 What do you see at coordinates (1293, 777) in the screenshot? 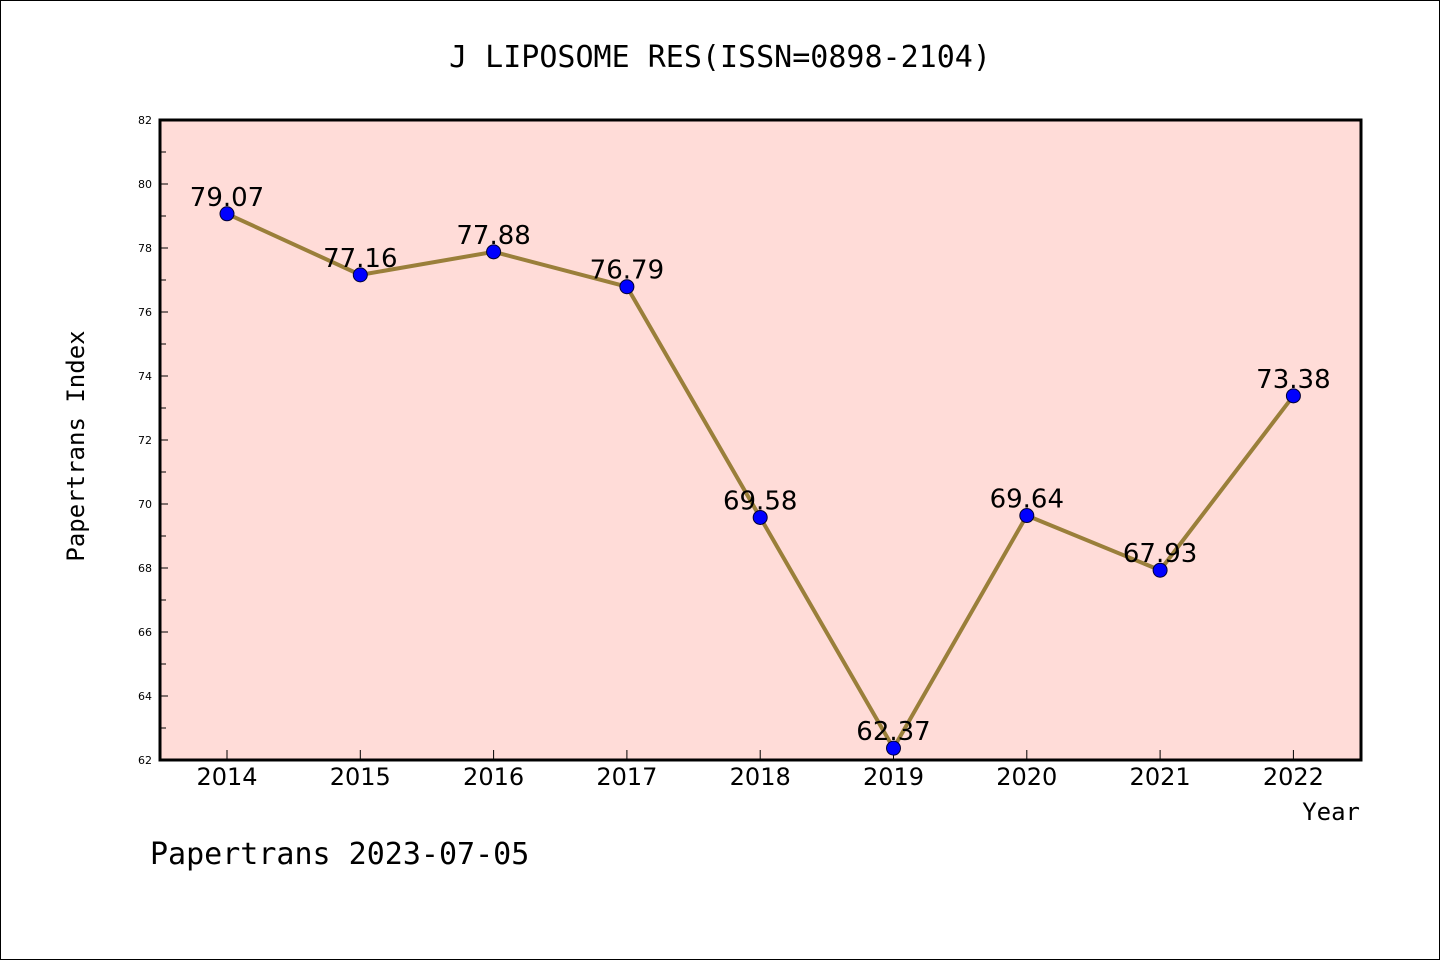
I see `x-tick-label: 2022` at bounding box center [1293, 777].